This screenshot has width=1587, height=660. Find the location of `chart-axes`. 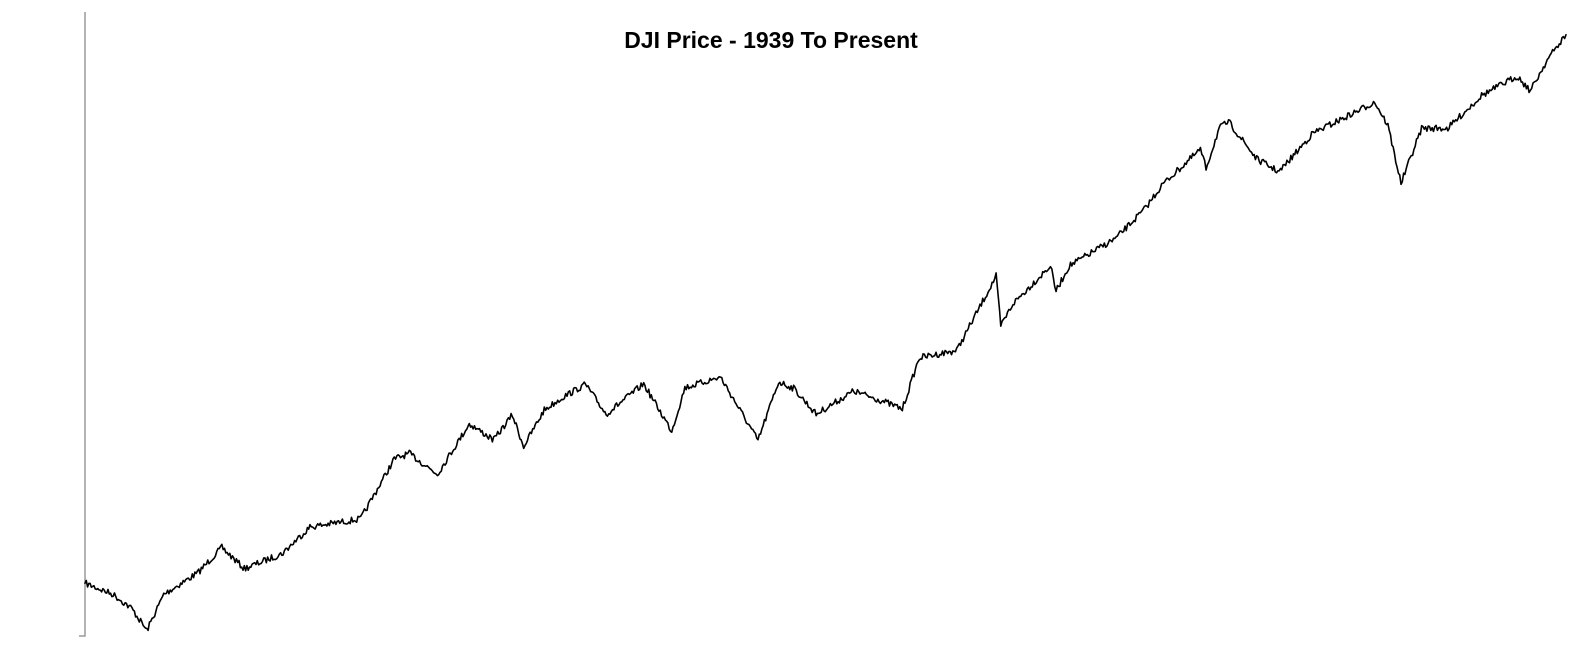

chart-axes is located at coordinates (82, 324).